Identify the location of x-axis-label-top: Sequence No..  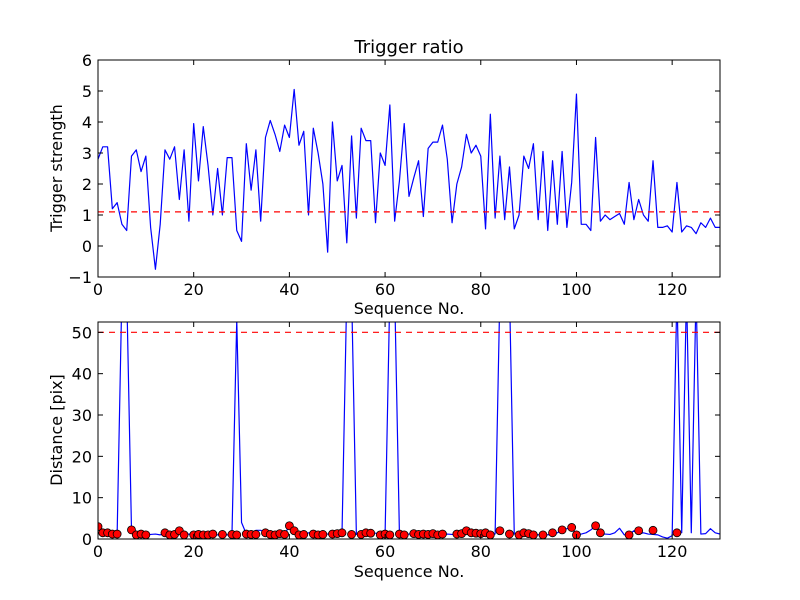
(409, 308).